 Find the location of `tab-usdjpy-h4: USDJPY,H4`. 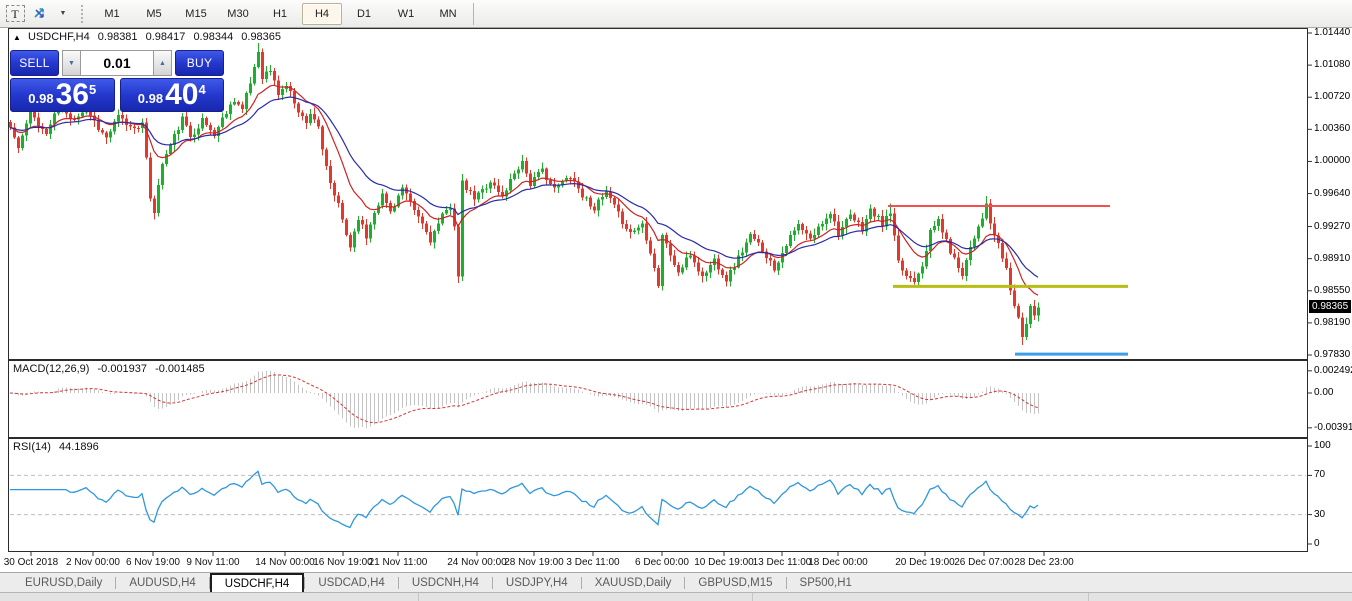

tab-usdjpy-h4: USDJPY,H4 is located at coordinates (536, 582).